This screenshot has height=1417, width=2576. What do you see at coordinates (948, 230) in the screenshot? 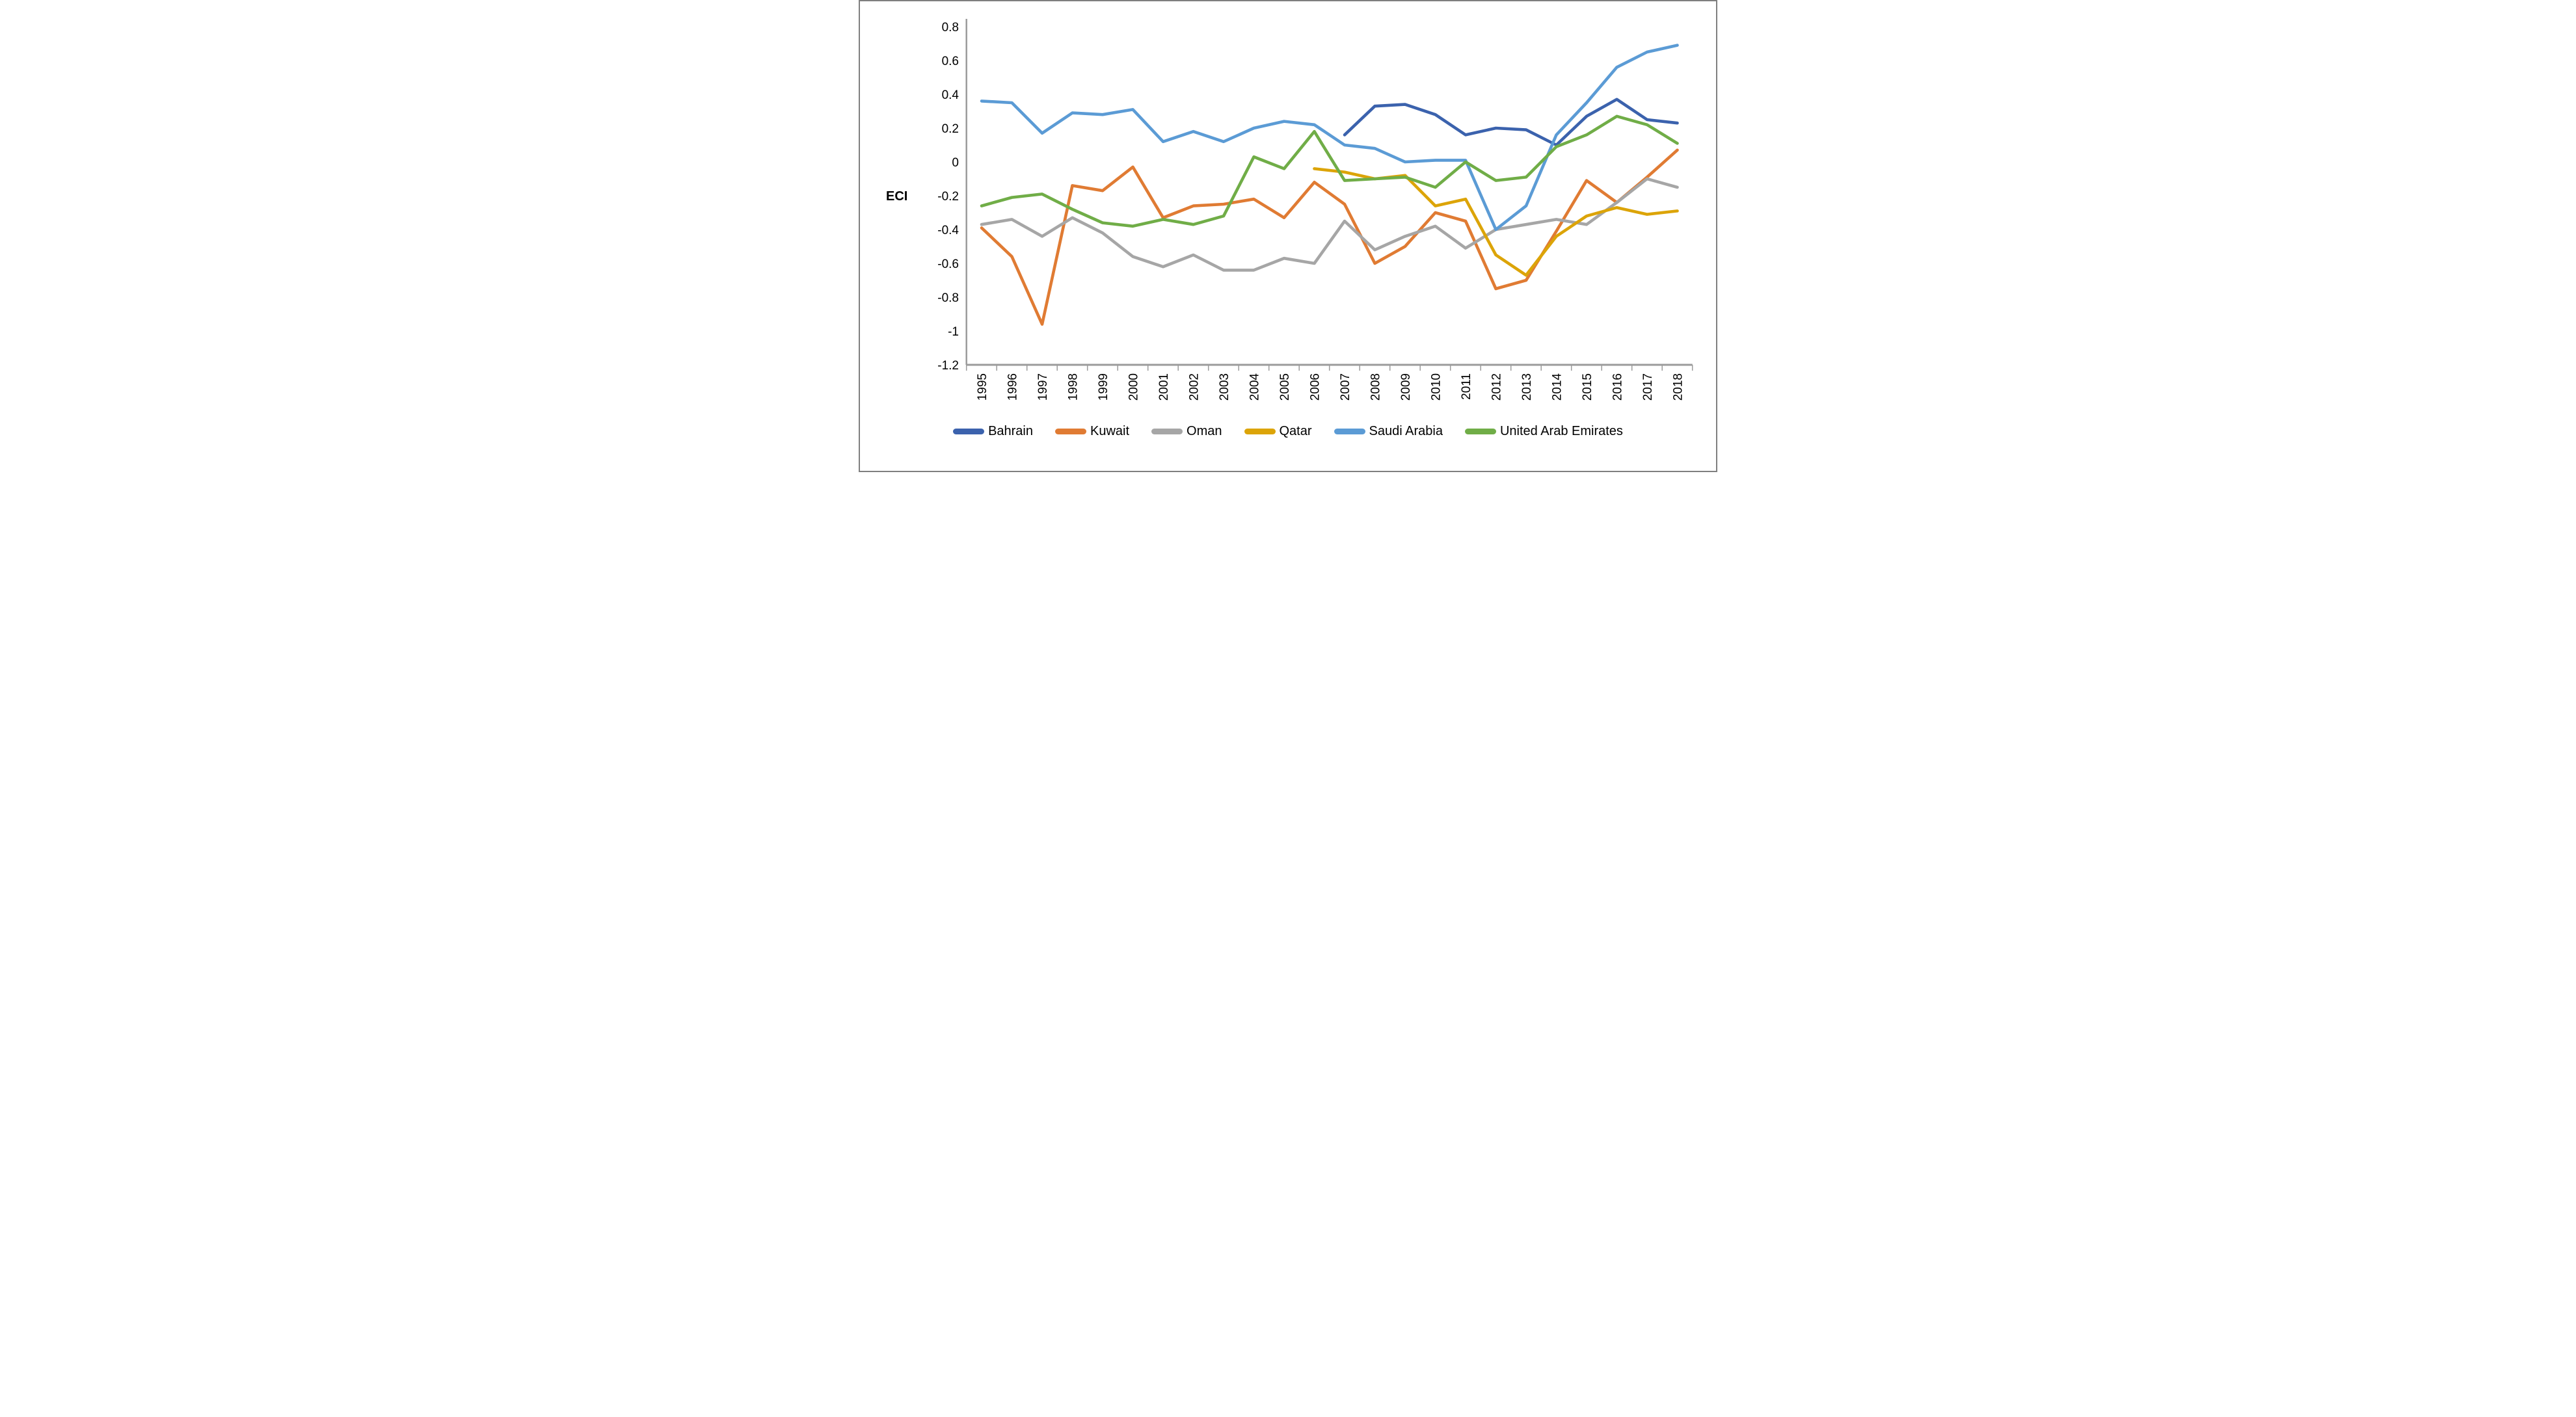
I see `y-tick-label: -0.4` at bounding box center [948, 230].